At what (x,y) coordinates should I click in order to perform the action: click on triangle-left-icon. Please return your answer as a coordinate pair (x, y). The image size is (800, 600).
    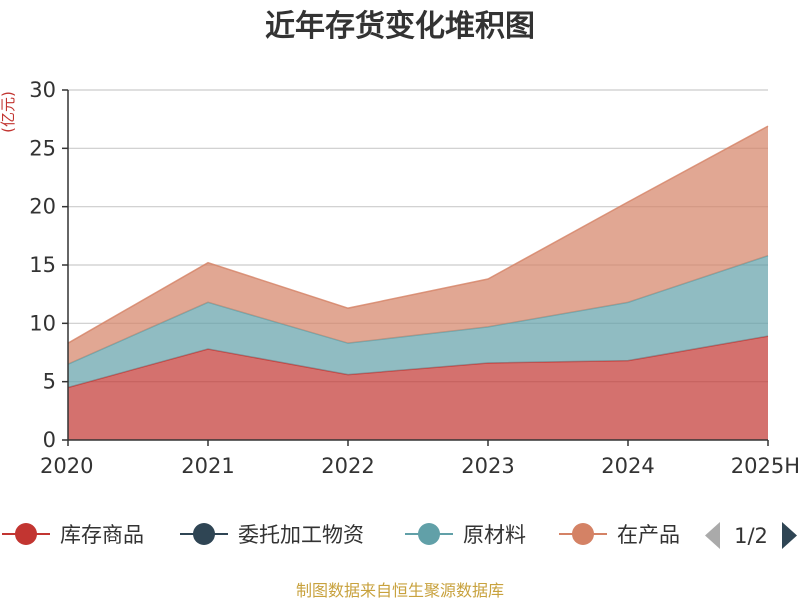
    Looking at the image, I should click on (712, 535).